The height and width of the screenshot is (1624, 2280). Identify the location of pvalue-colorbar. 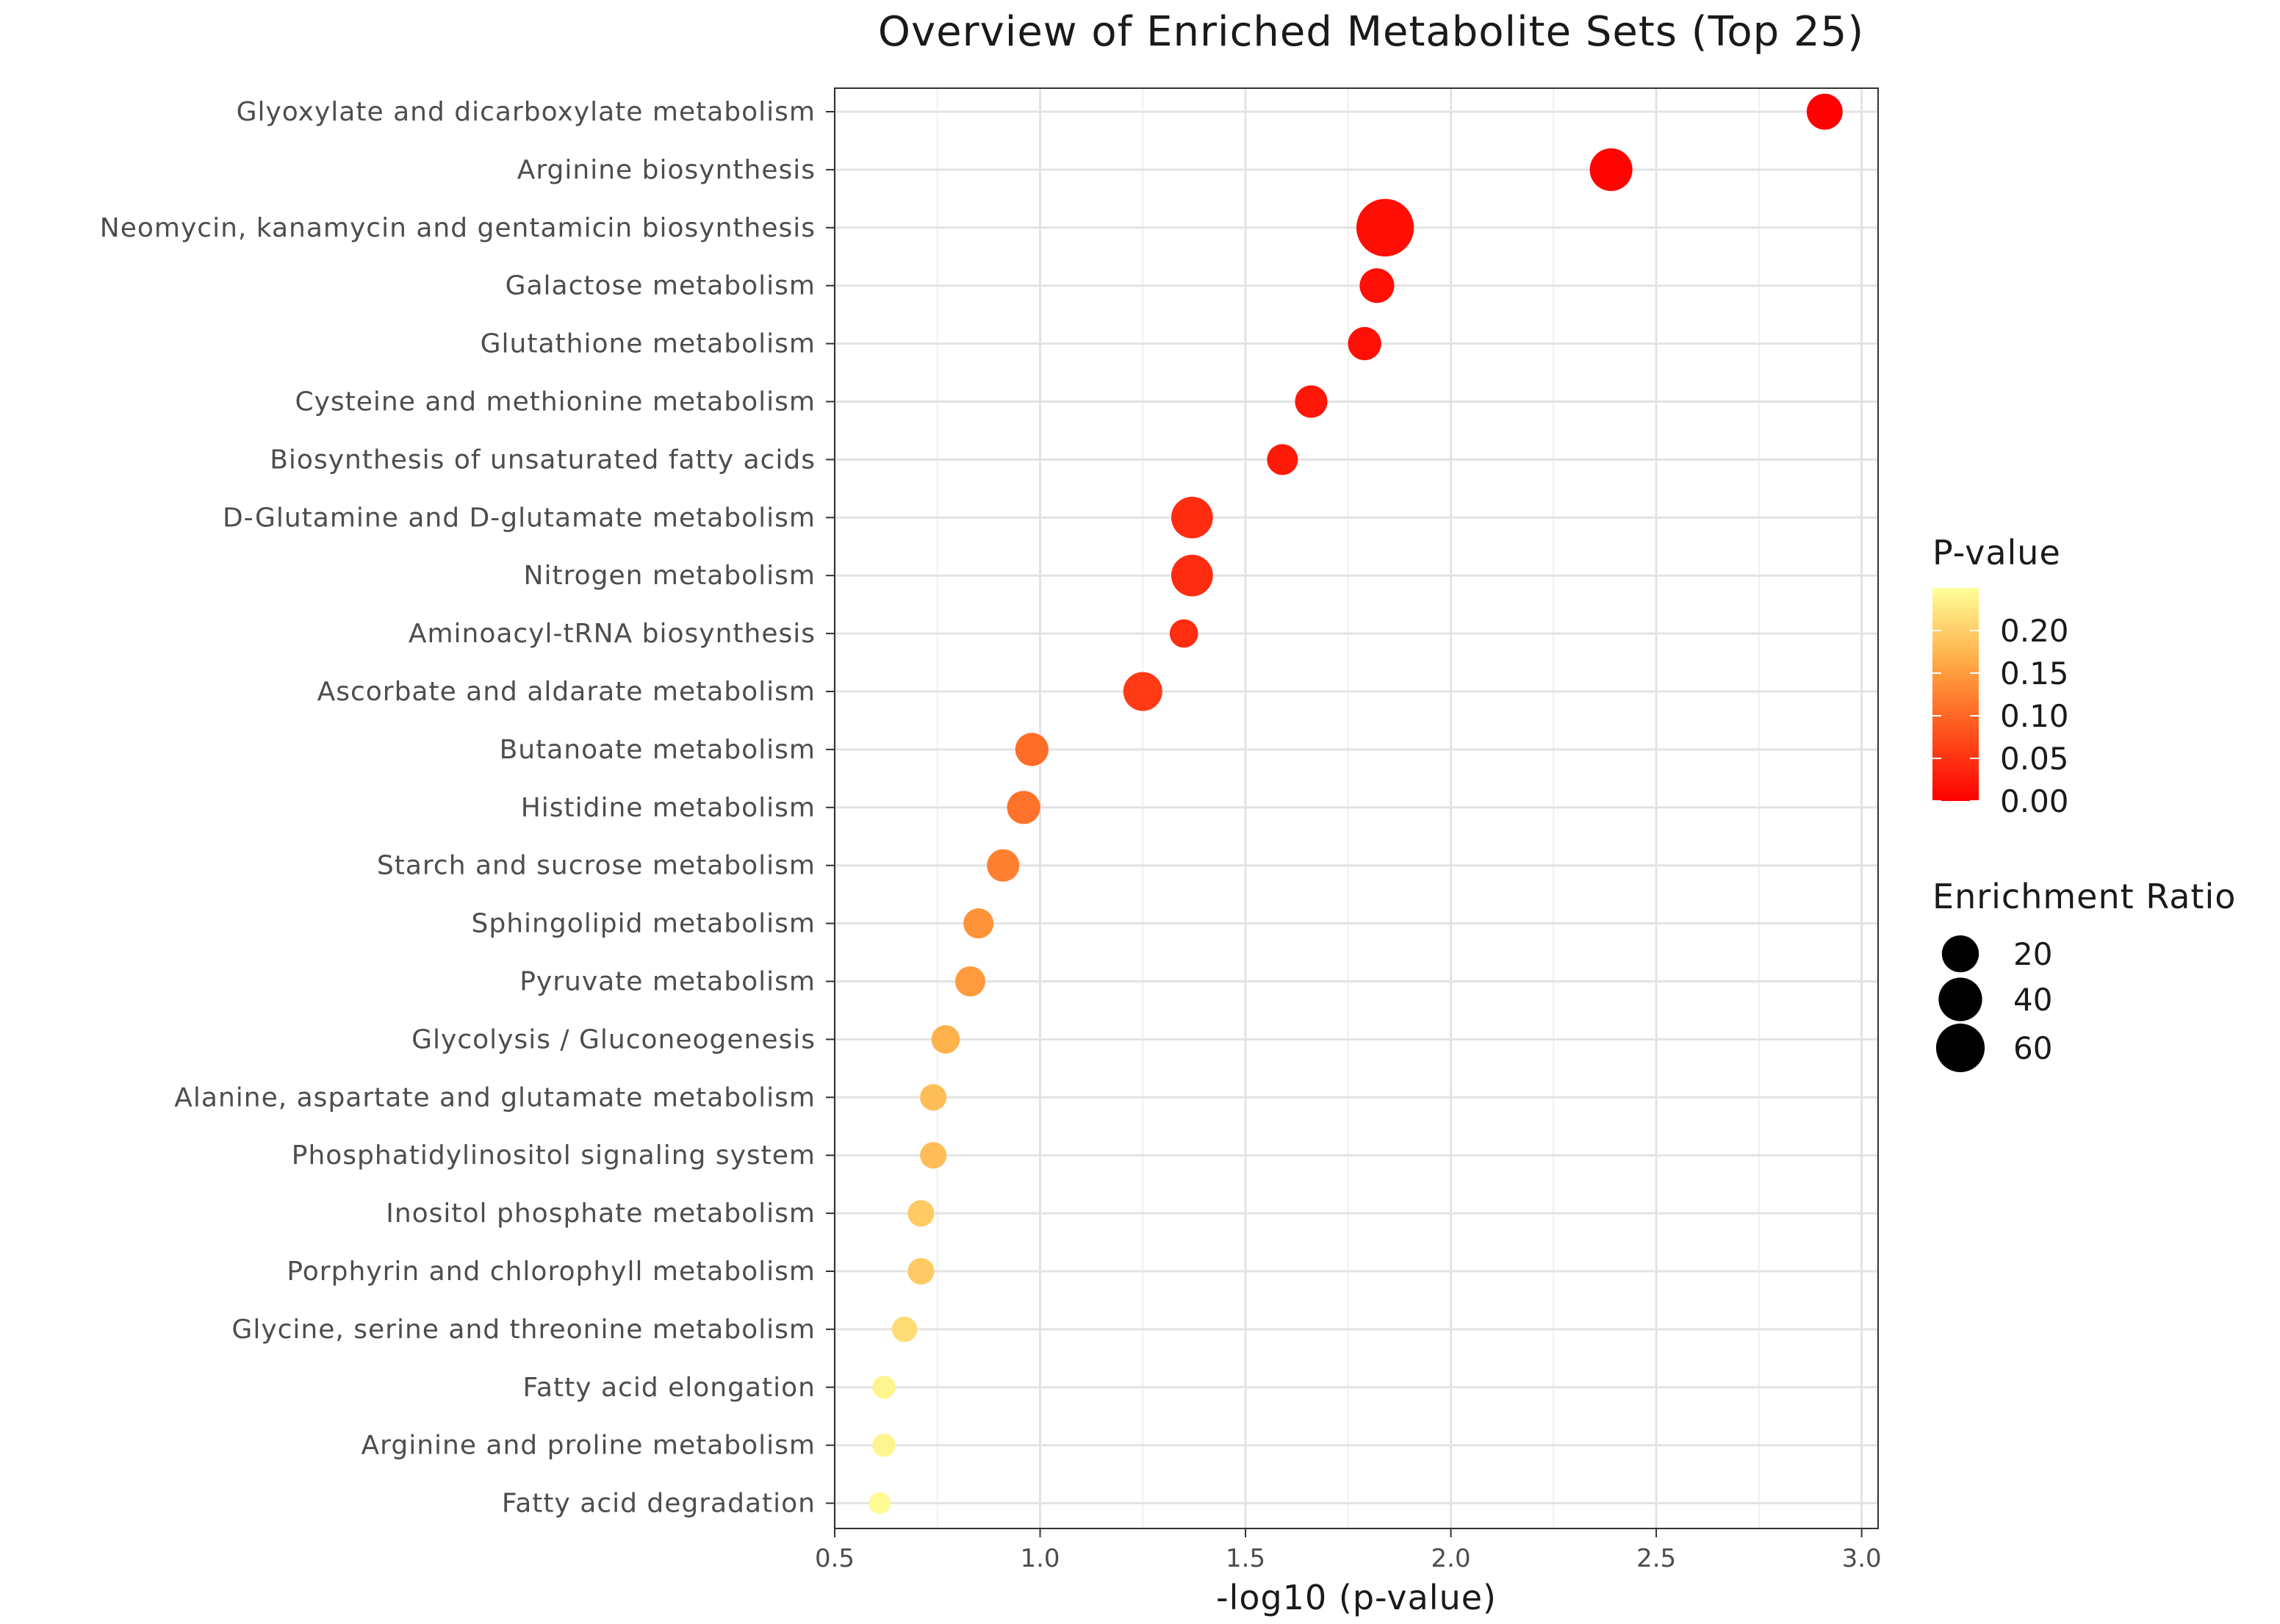
(1955, 694).